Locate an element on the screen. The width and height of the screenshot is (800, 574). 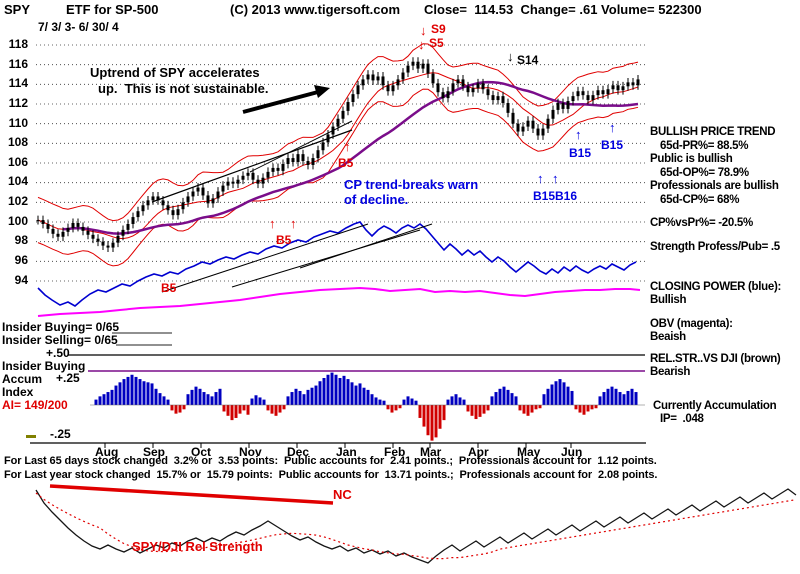
price-axis-label: 108 is located at coordinates (17, 142).